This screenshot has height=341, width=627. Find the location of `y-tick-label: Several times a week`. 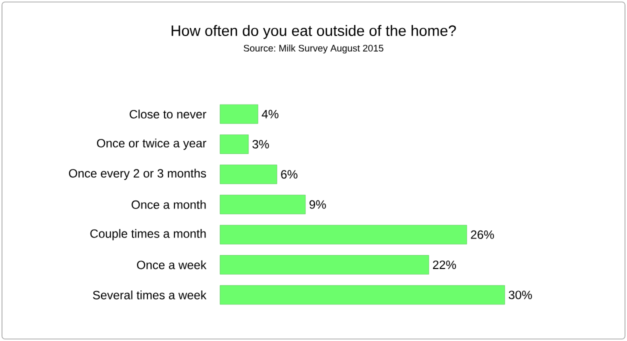

y-tick-label: Several times a week is located at coordinates (149, 295).